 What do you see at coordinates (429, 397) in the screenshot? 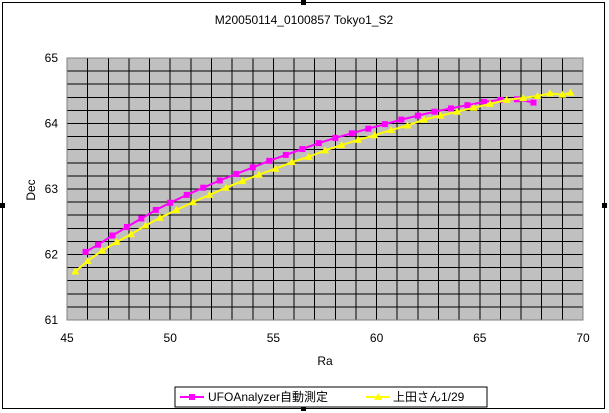
I see `legend-label-ueda: 上田さん1/29` at bounding box center [429, 397].